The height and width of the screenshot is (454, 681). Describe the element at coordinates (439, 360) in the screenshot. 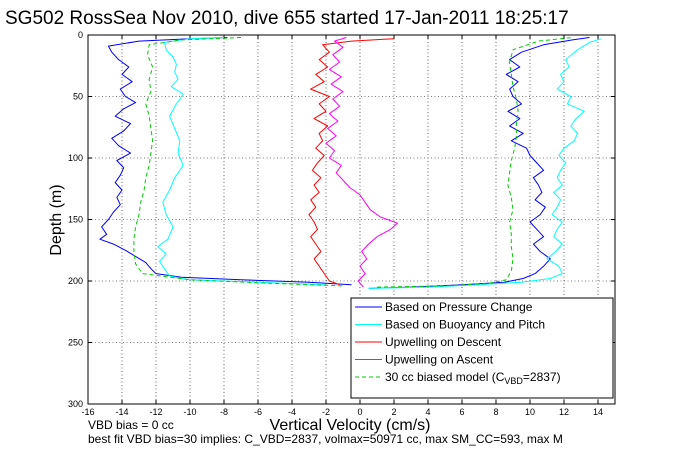

I see `legend-label: Upwelling on Ascent` at that location.